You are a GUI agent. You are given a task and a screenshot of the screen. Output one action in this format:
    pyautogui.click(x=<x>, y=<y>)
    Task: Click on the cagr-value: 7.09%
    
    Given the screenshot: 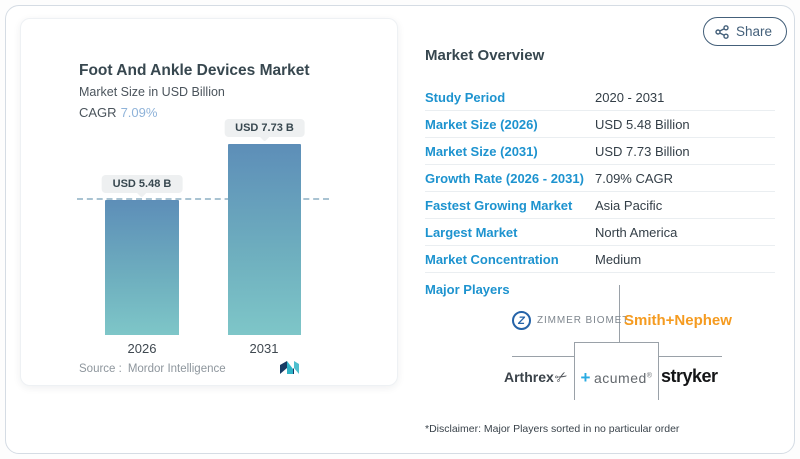 What is the action you would take?
    pyautogui.click(x=139, y=112)
    